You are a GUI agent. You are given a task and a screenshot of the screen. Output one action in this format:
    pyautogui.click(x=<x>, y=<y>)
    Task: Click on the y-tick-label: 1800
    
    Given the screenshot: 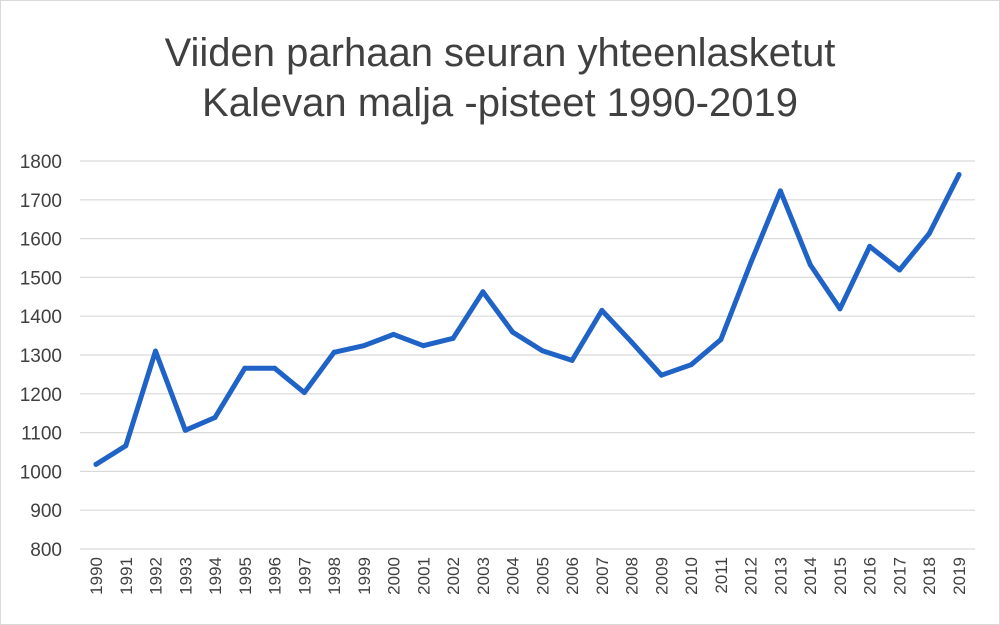 What is the action you would take?
    pyautogui.click(x=41, y=162)
    